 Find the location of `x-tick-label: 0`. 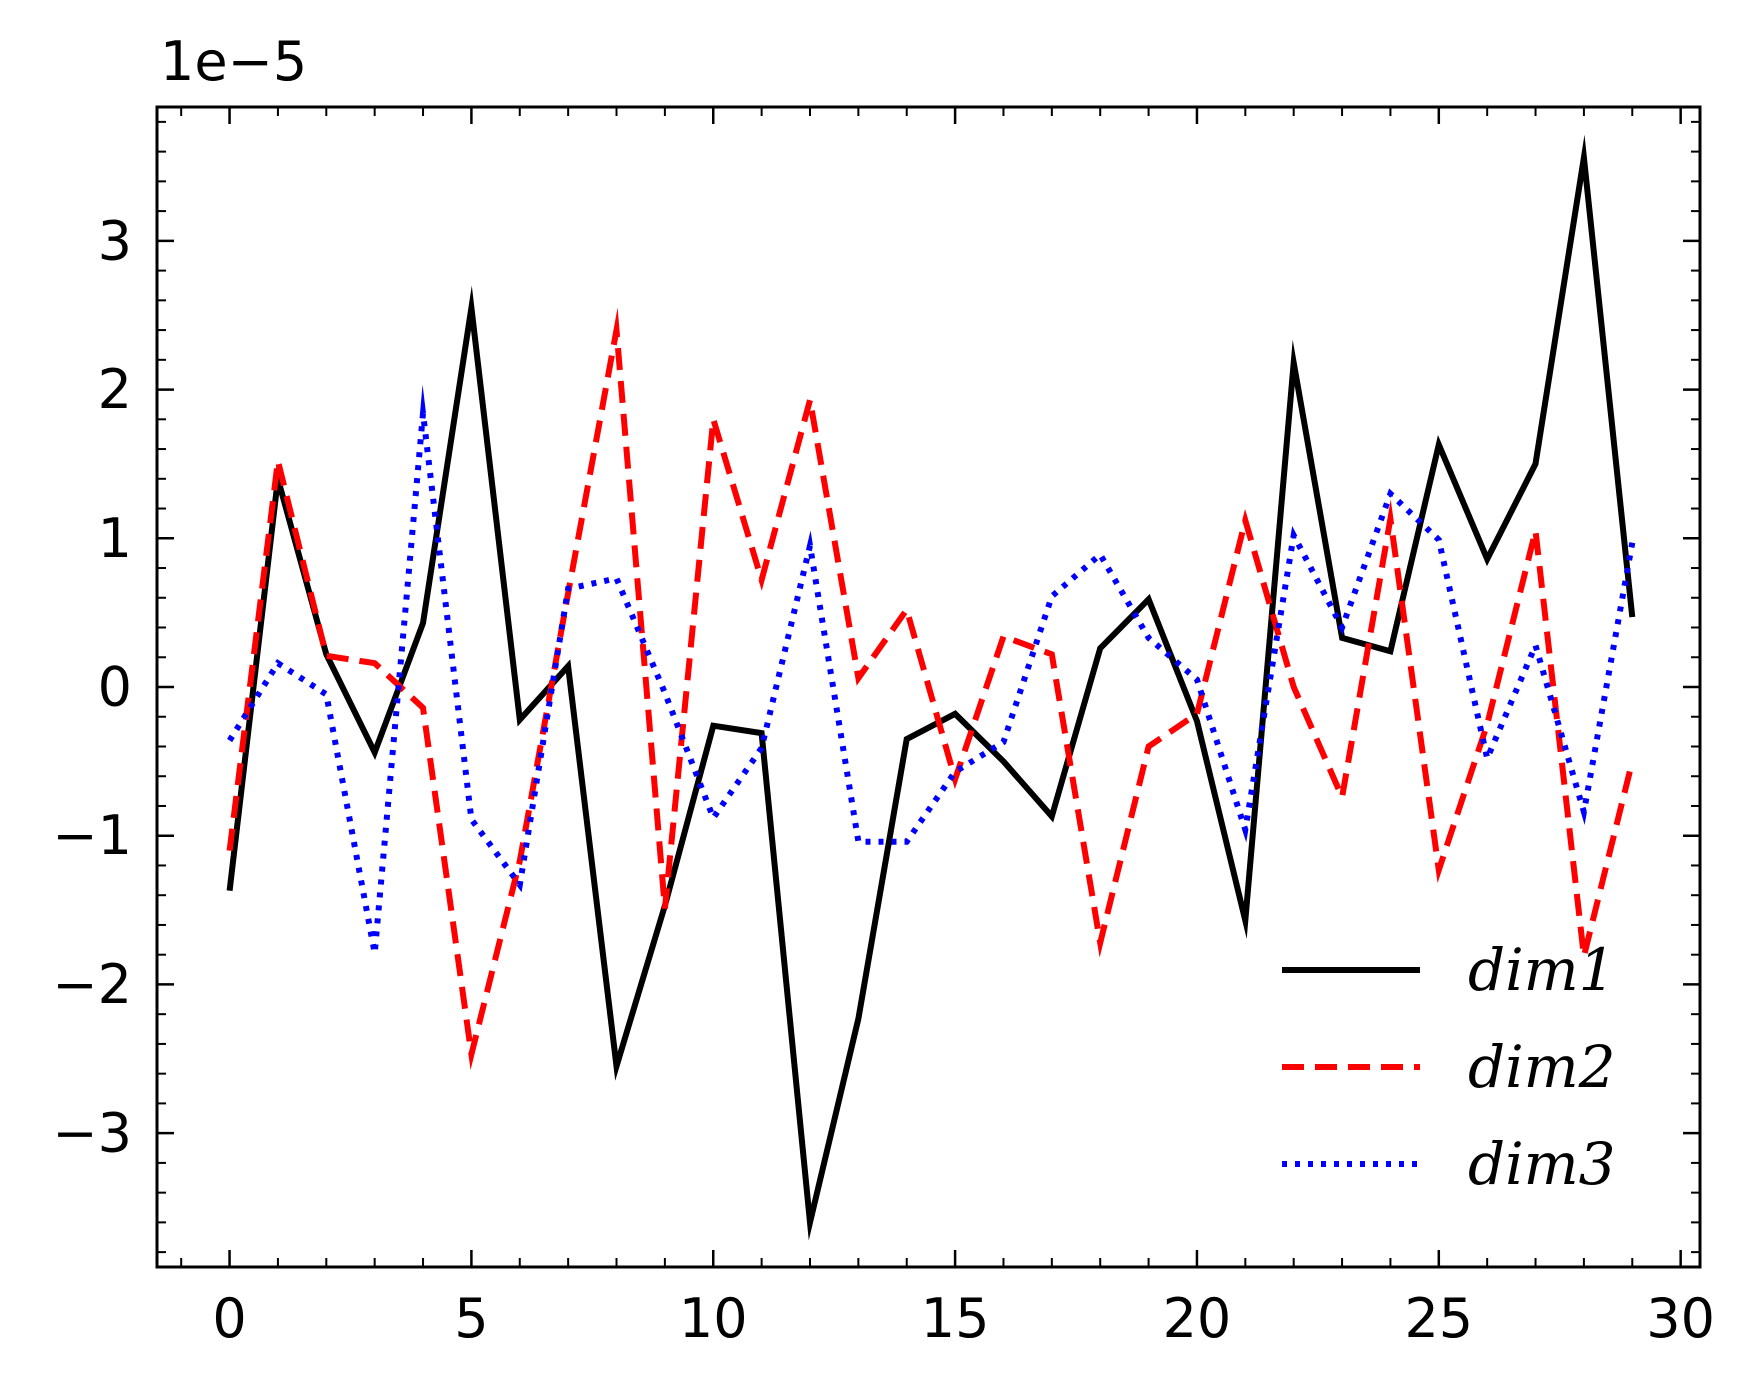

x-tick-label: 0 is located at coordinates (229, 1318).